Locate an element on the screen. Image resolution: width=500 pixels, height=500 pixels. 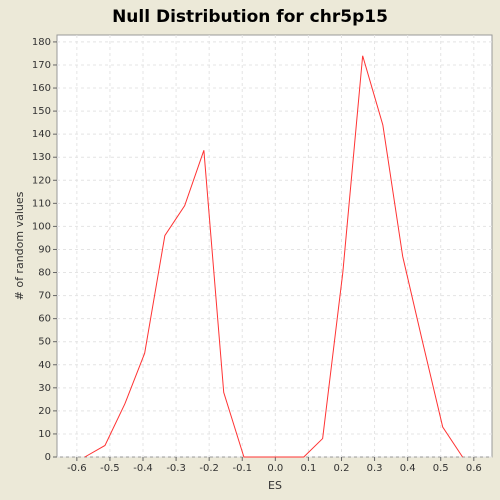
x-tick-label: 0.0 is located at coordinates (275, 468).